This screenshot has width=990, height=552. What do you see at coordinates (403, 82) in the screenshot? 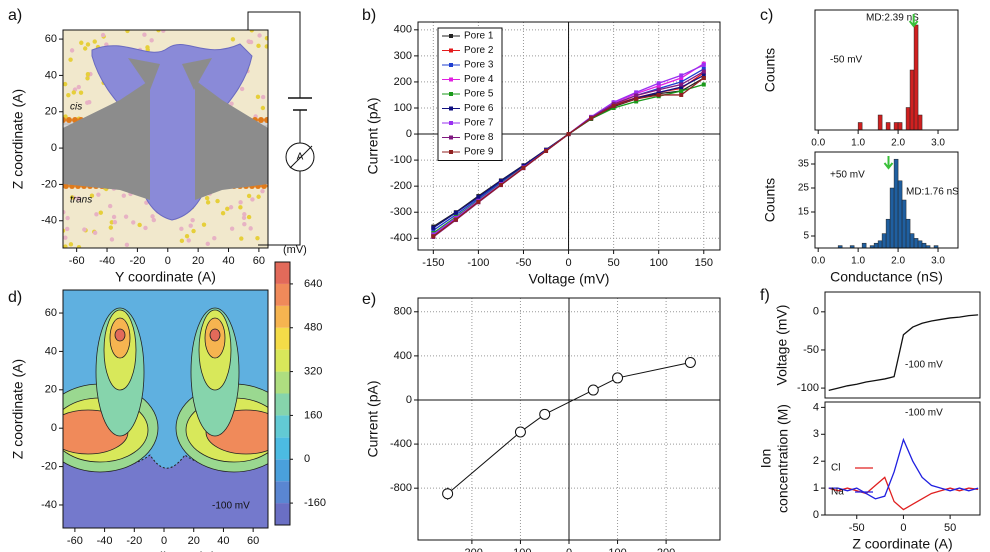
I see `y-tick-label: 200` at bounding box center [403, 82].